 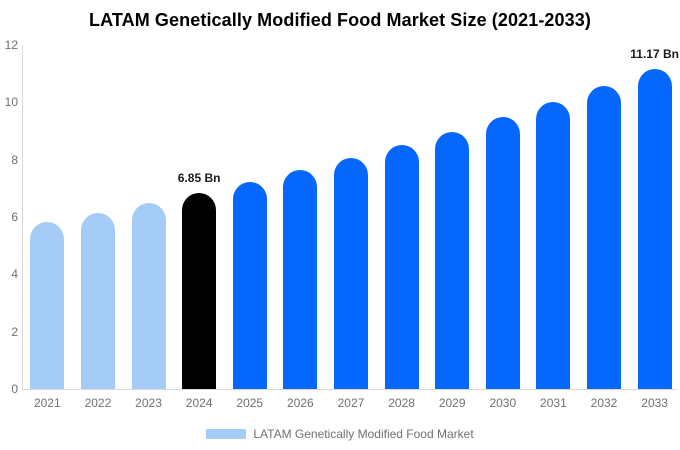 What do you see at coordinates (22, 217) in the screenshot?
I see `y-axis-line` at bounding box center [22, 217].